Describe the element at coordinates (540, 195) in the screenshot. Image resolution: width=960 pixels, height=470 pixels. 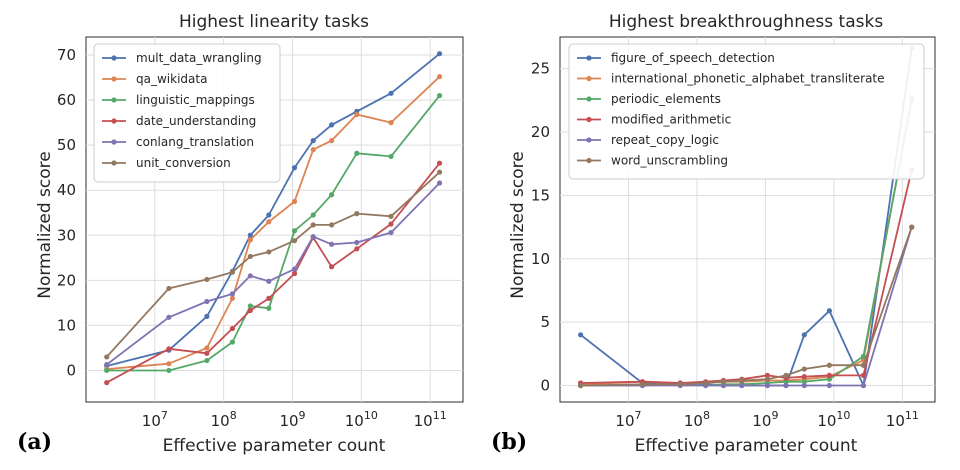
I see `y-tick-label: 15` at that location.